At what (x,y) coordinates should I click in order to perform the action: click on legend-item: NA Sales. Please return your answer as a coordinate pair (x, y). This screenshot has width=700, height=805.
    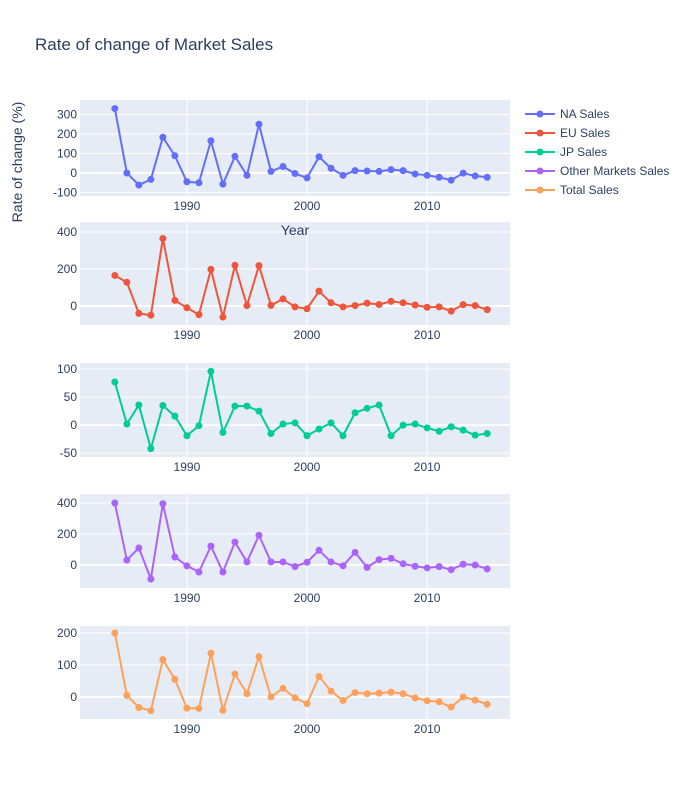
    Looking at the image, I should click on (567, 114).